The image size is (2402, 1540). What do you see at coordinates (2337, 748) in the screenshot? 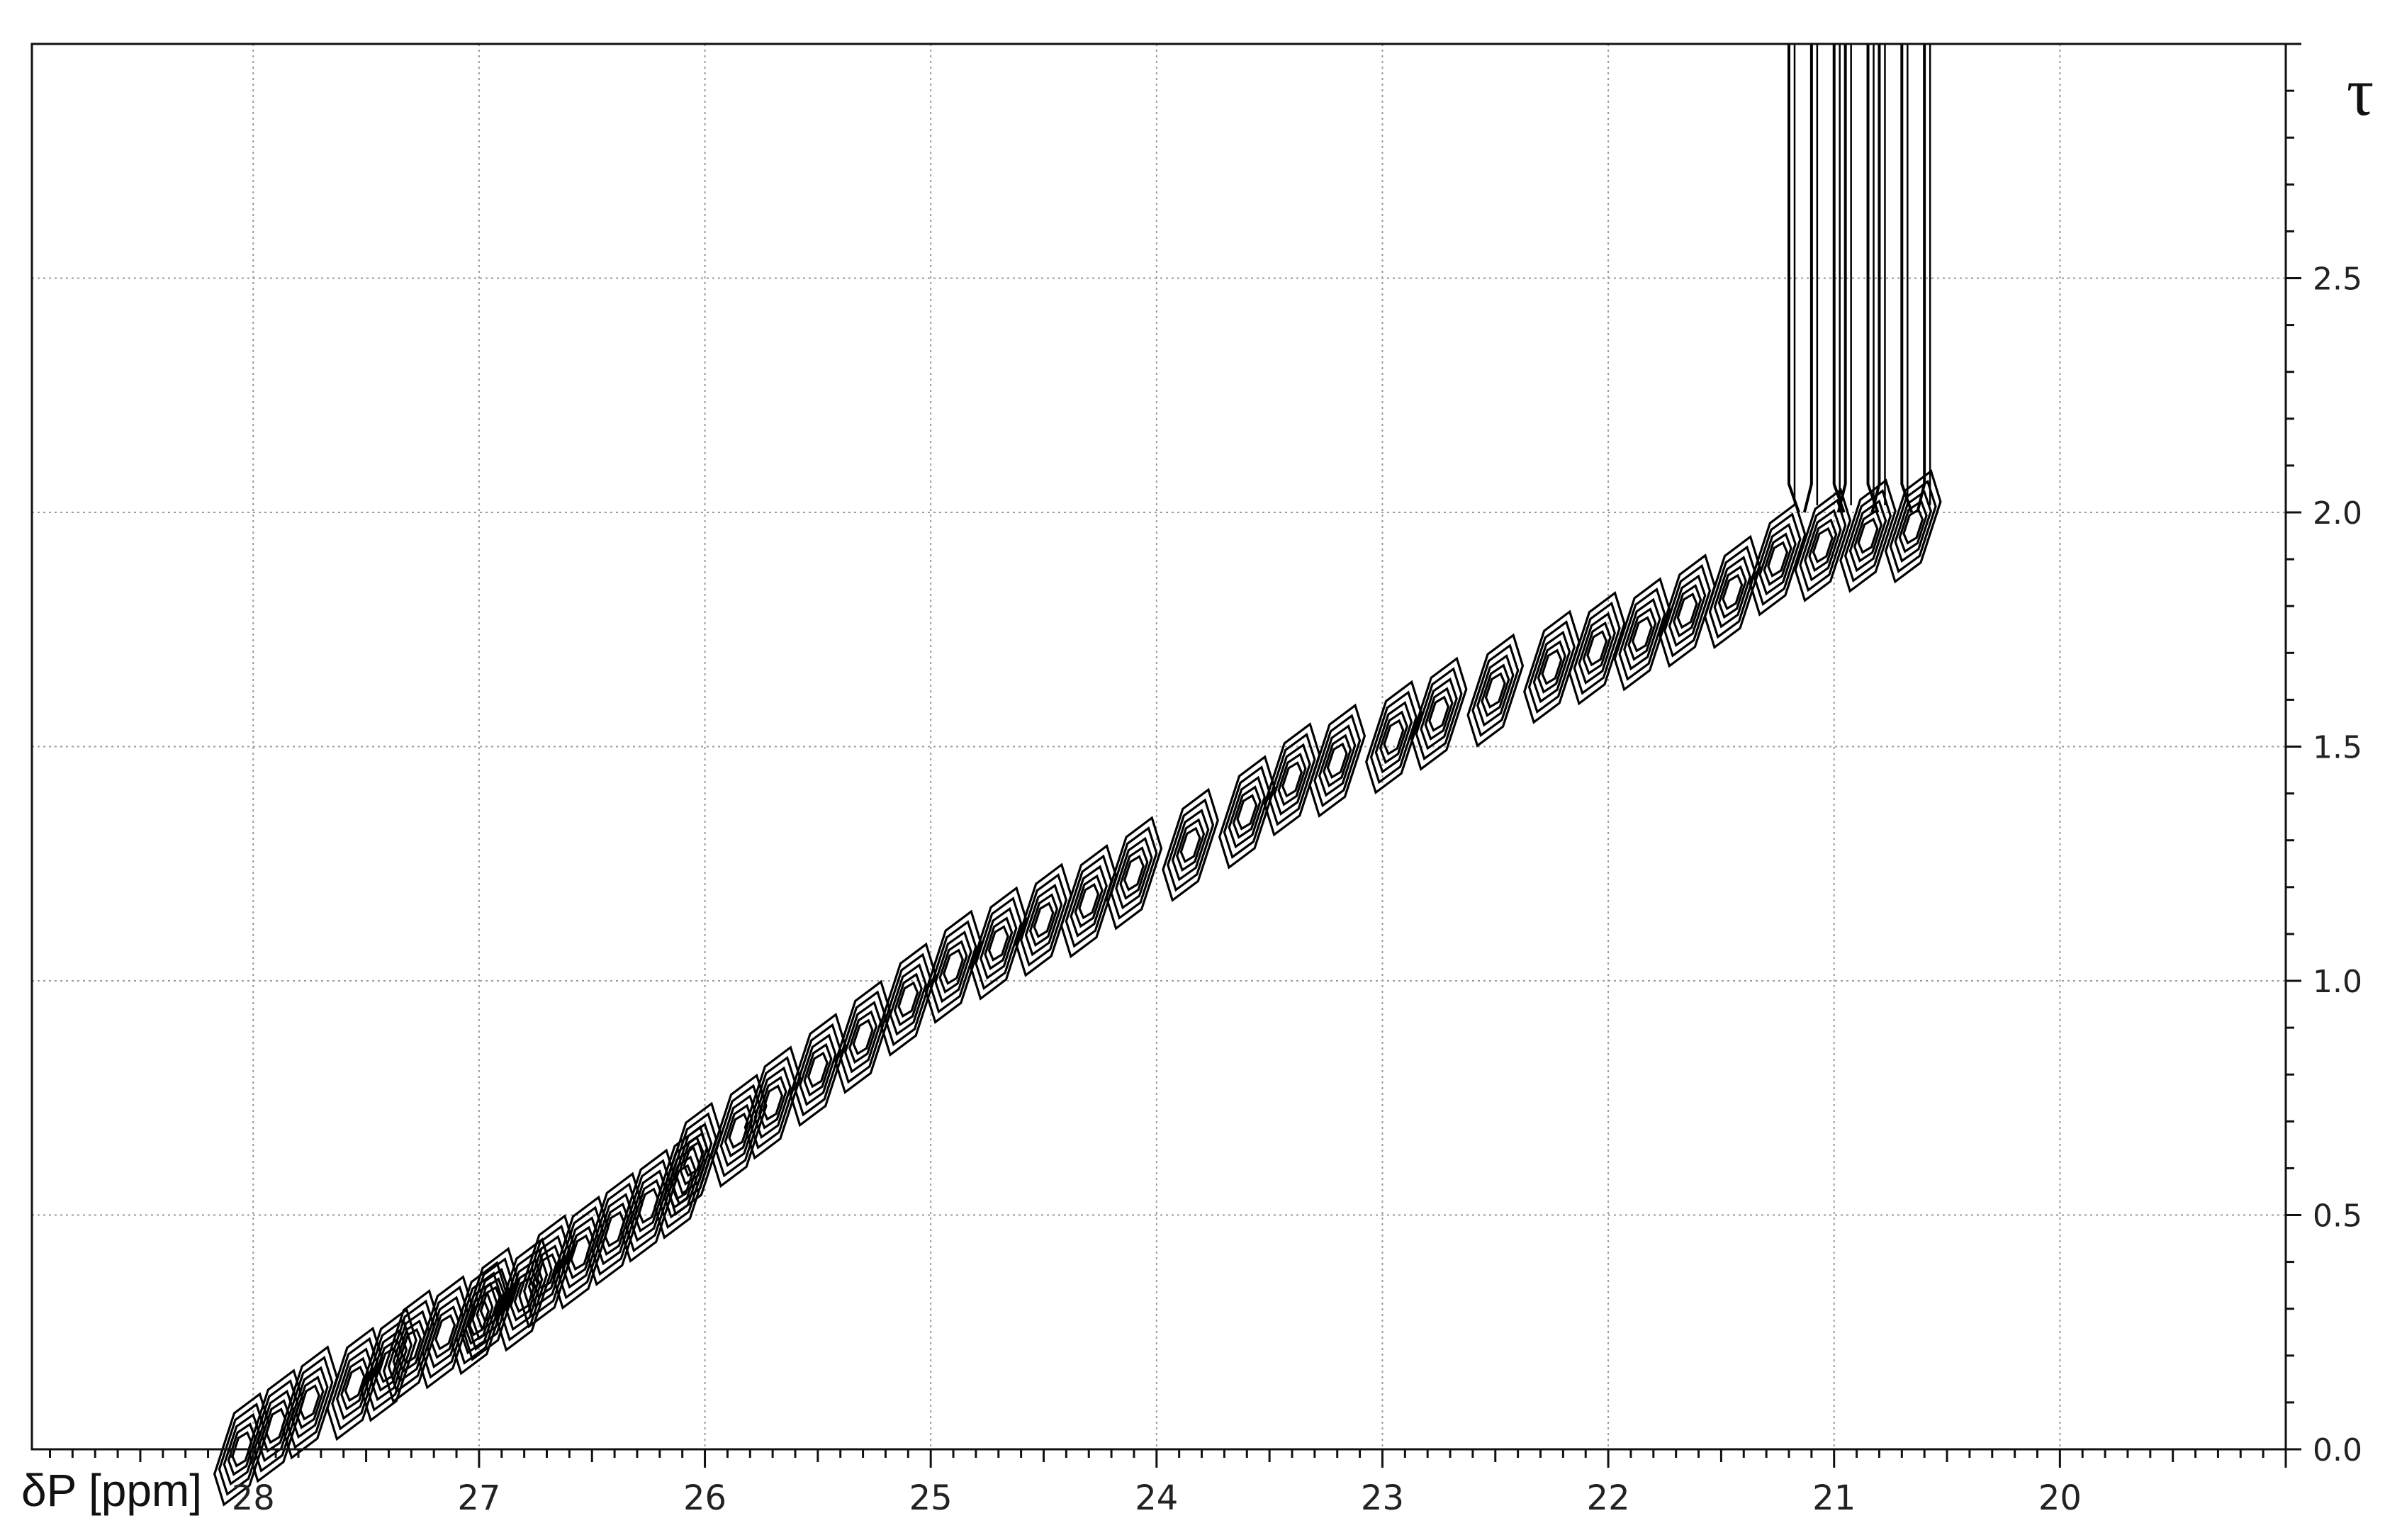
I see `y-tick-label: 1.5` at bounding box center [2337, 748].